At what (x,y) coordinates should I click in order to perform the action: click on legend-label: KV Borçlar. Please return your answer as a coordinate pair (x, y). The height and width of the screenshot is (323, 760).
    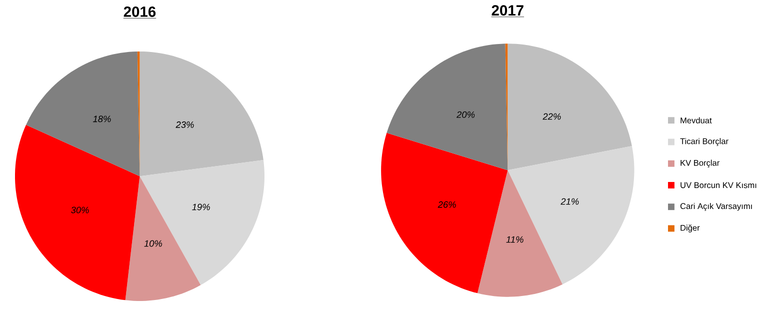
    Looking at the image, I should click on (700, 163).